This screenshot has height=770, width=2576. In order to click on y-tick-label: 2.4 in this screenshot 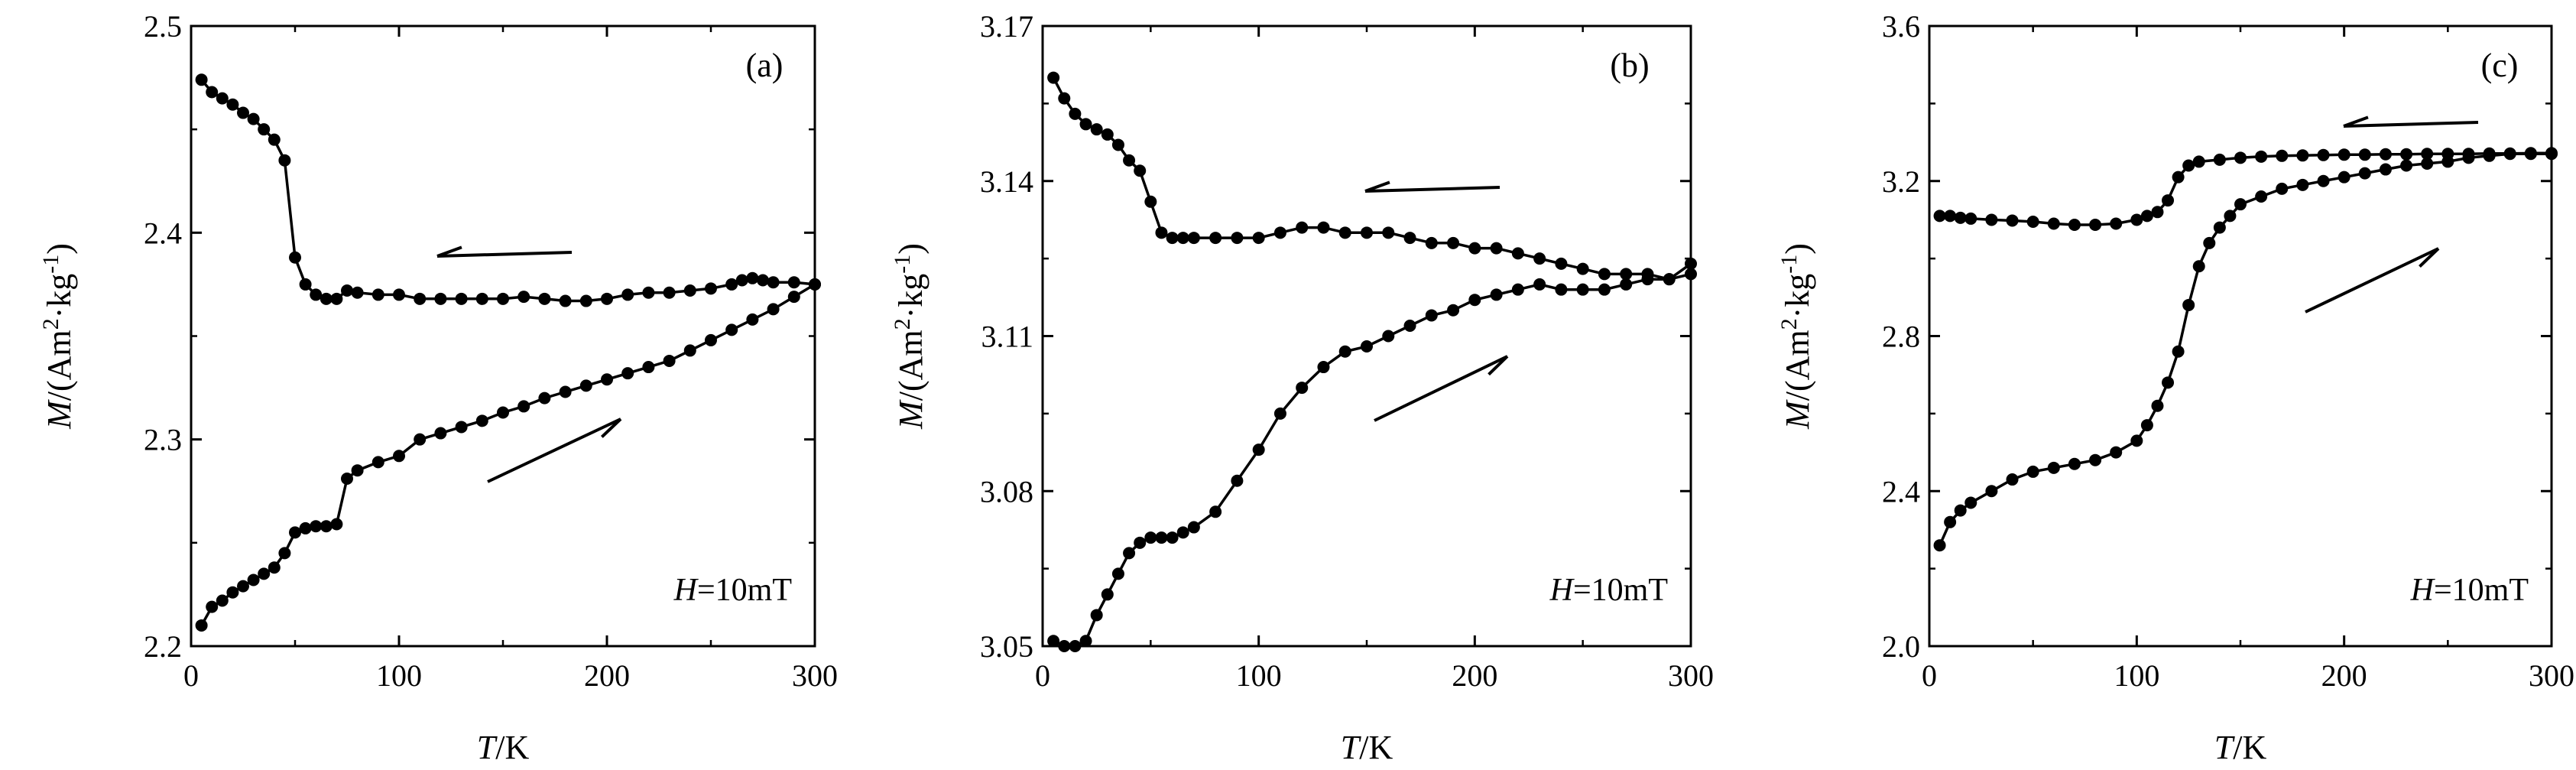, I will do `click(1901, 491)`.